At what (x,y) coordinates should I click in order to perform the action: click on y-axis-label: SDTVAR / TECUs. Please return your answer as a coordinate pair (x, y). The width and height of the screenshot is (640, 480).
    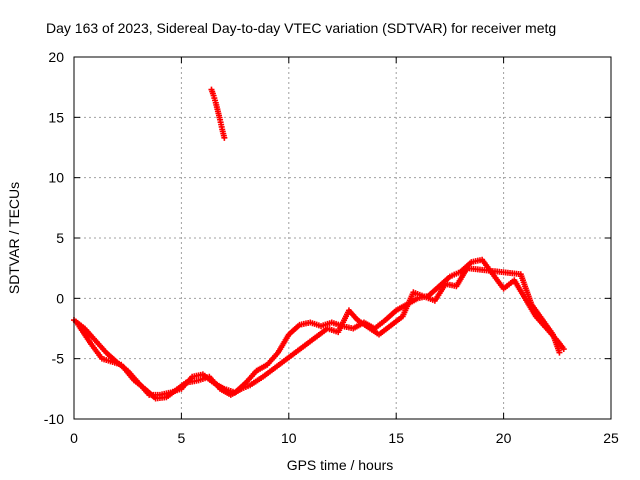
    Looking at the image, I should click on (14, 238).